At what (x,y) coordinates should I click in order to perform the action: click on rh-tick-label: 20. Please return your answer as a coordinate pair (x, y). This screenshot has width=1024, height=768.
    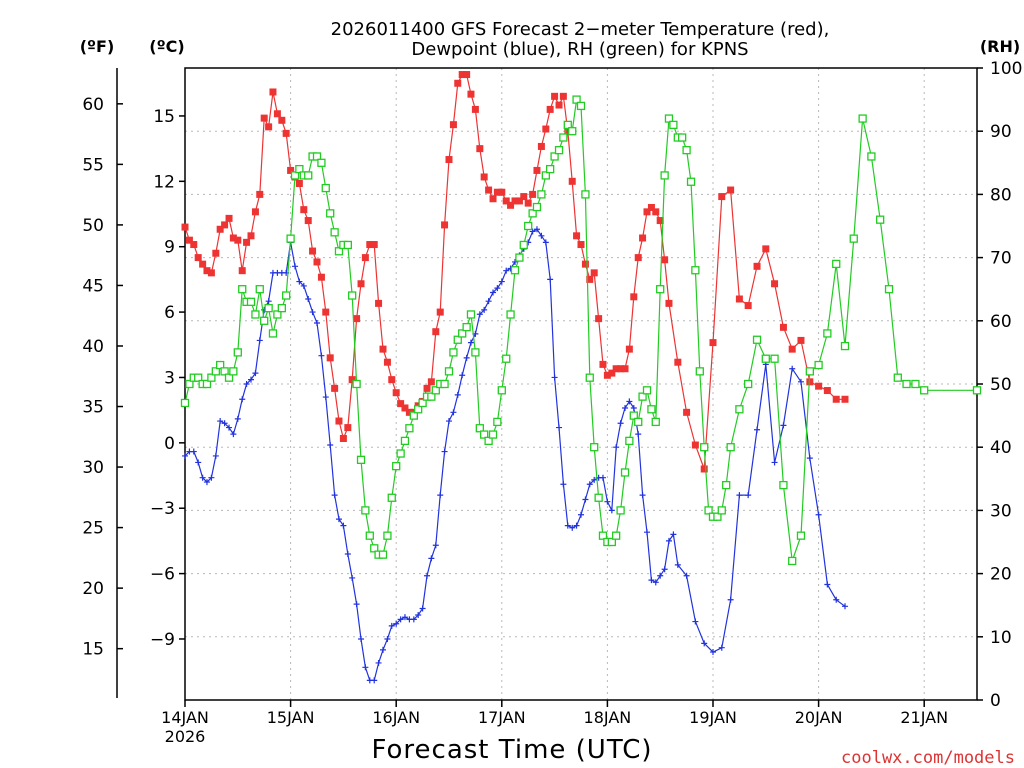
    Looking at the image, I should click on (1001, 575).